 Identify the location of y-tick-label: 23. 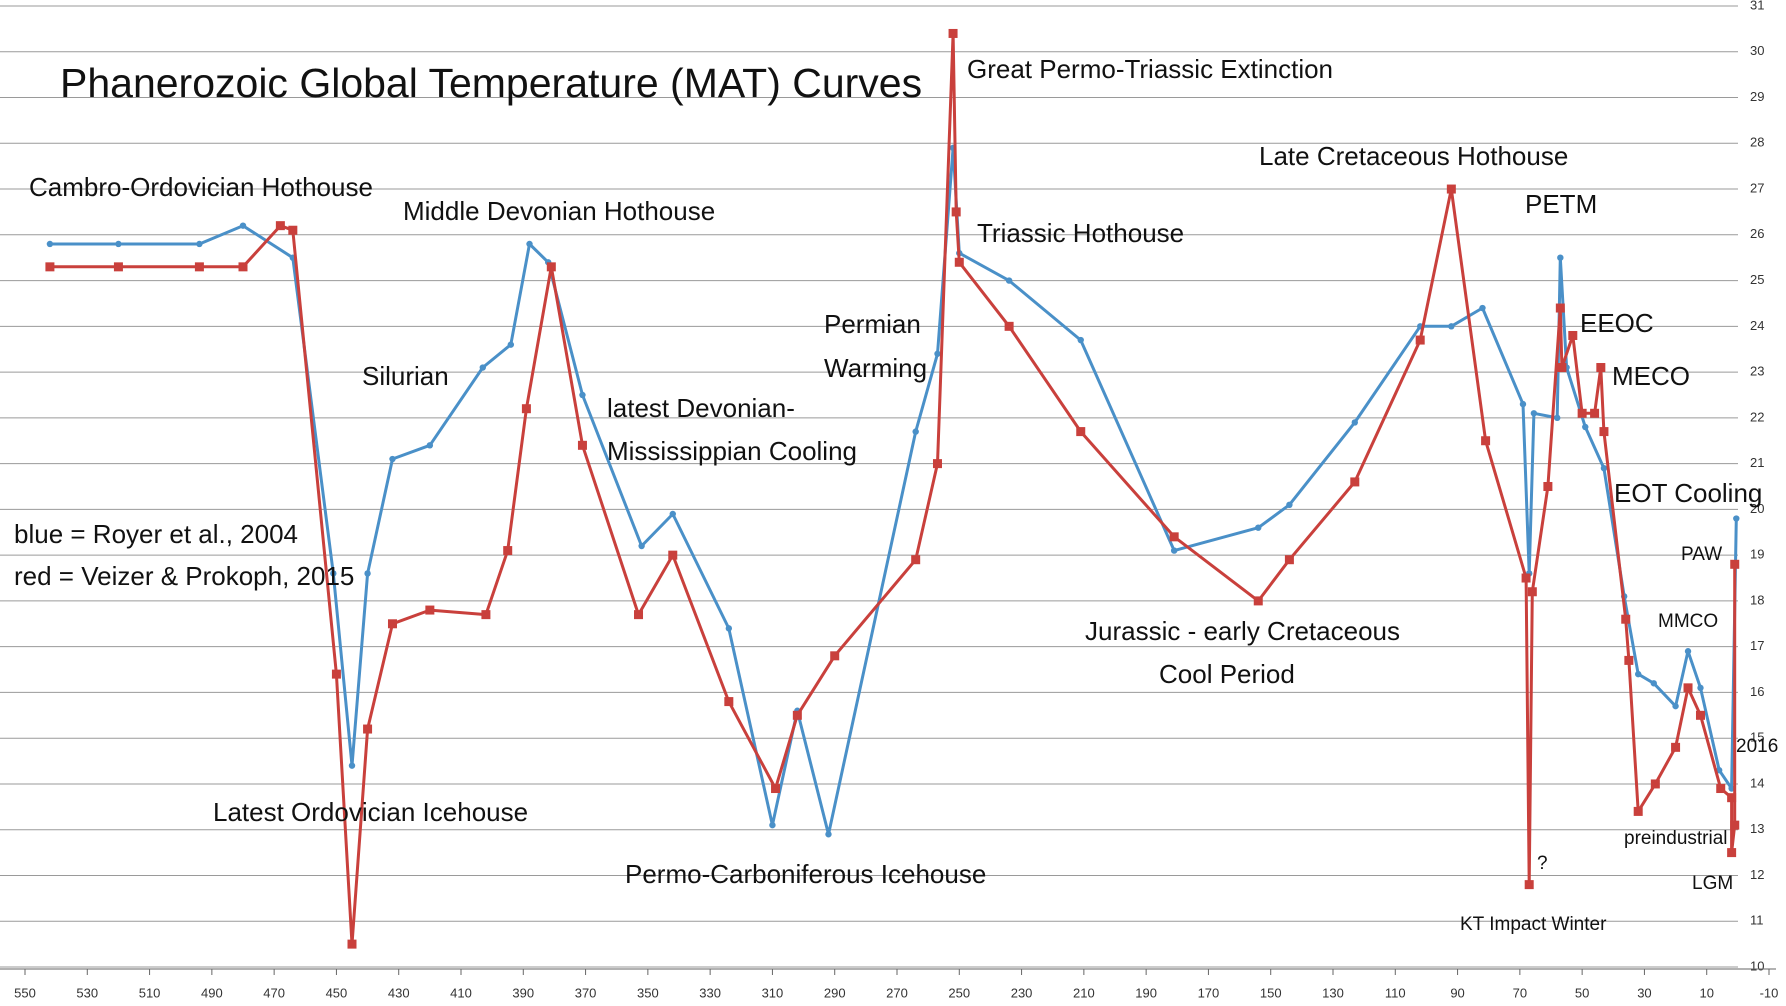
(1757, 371).